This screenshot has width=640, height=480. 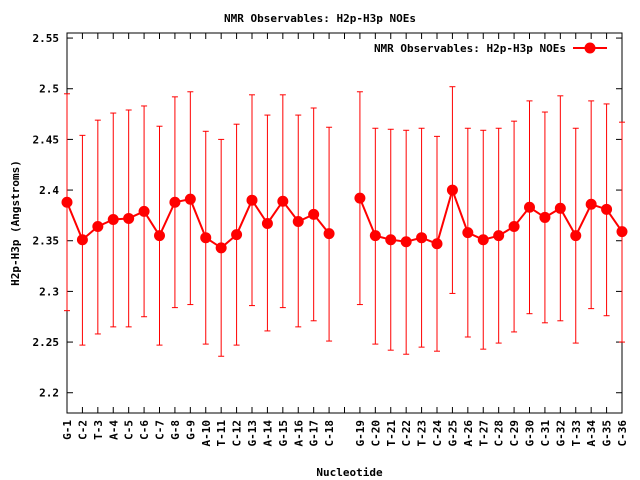 What do you see at coordinates (190, 430) in the screenshot?
I see `x-tick-label: G-9` at bounding box center [190, 430].